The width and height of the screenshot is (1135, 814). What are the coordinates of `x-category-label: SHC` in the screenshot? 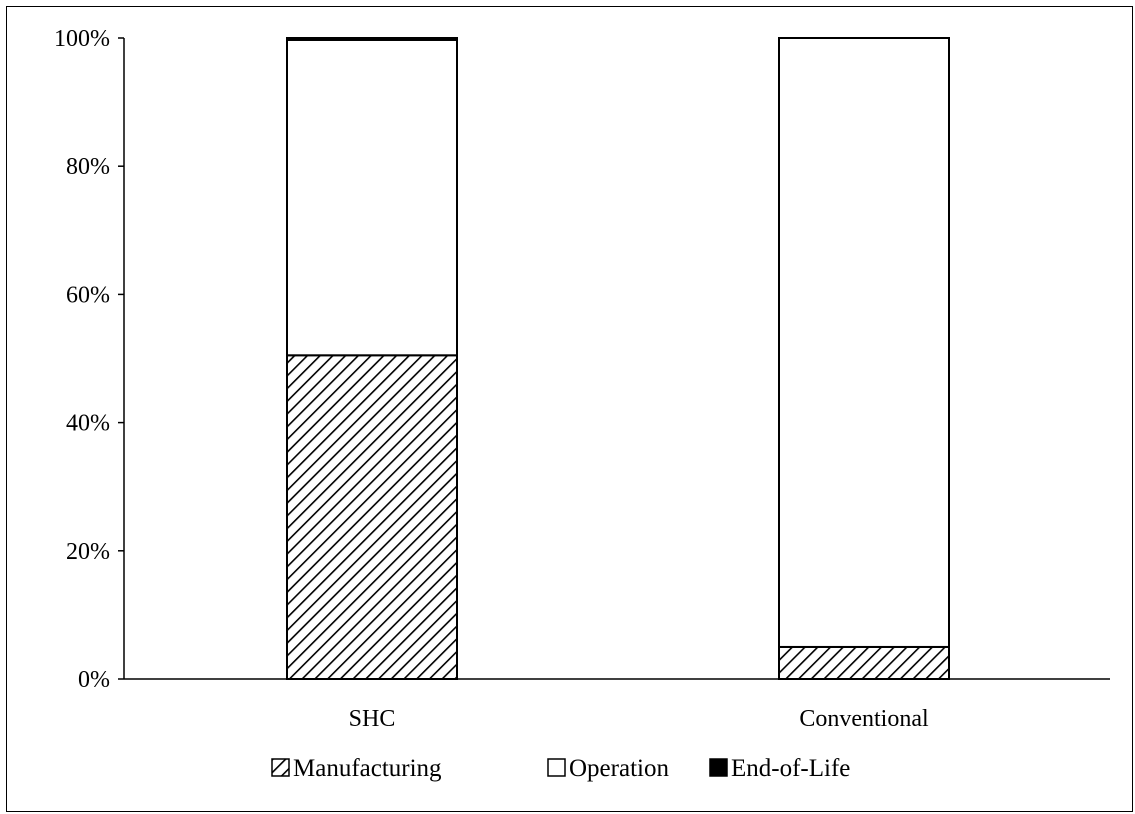 It's located at (372, 719).